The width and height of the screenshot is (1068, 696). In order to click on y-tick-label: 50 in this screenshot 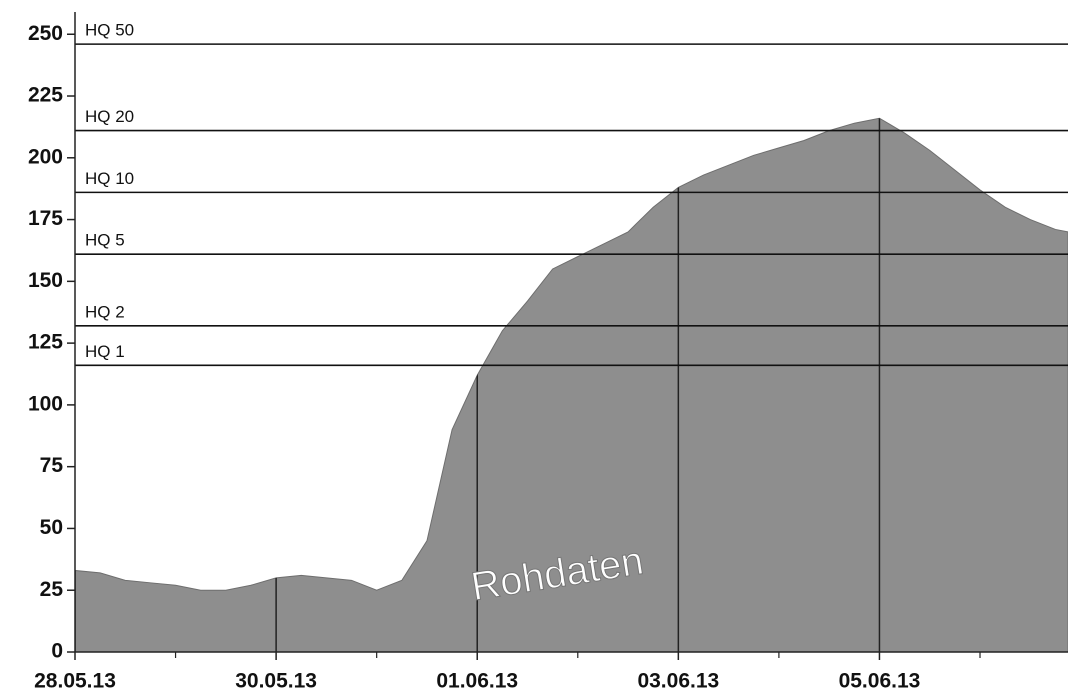, I will do `click(51, 527)`.